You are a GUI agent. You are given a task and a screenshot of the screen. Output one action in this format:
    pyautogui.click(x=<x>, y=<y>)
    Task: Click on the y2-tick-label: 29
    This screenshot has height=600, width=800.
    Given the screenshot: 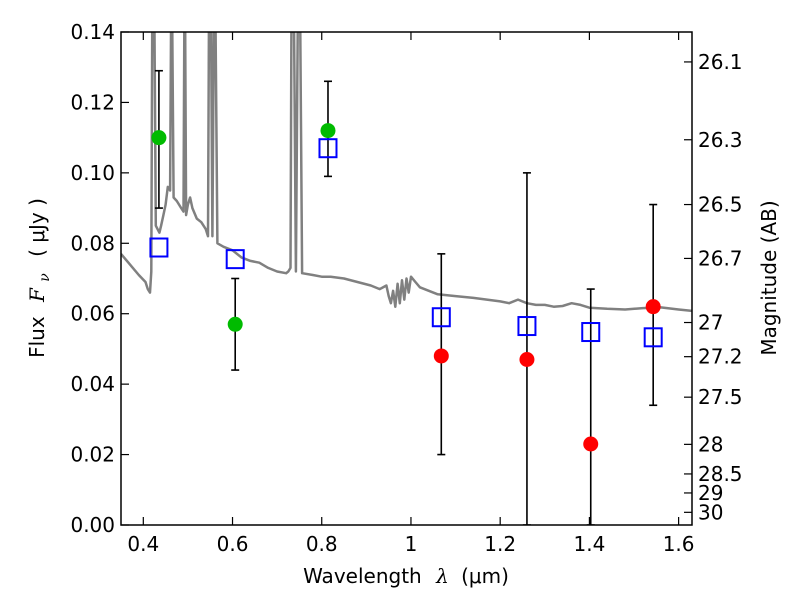 What is the action you would take?
    pyautogui.click(x=710, y=493)
    